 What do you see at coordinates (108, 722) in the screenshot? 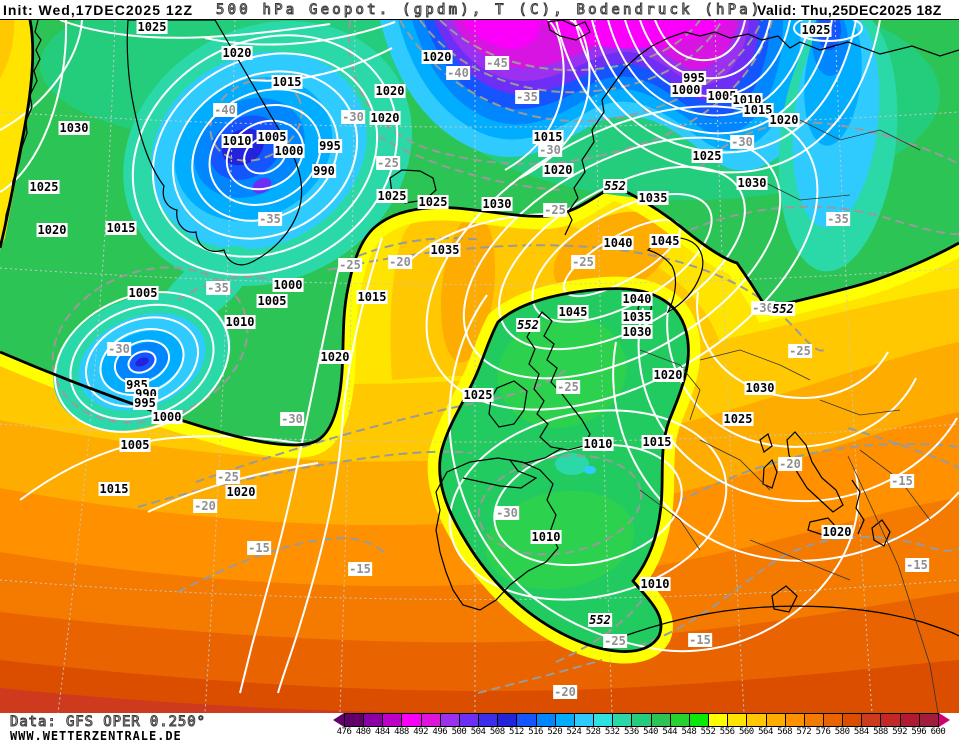
I see `data-source-label: Data: GFS OPER 0.250°` at bounding box center [108, 722].